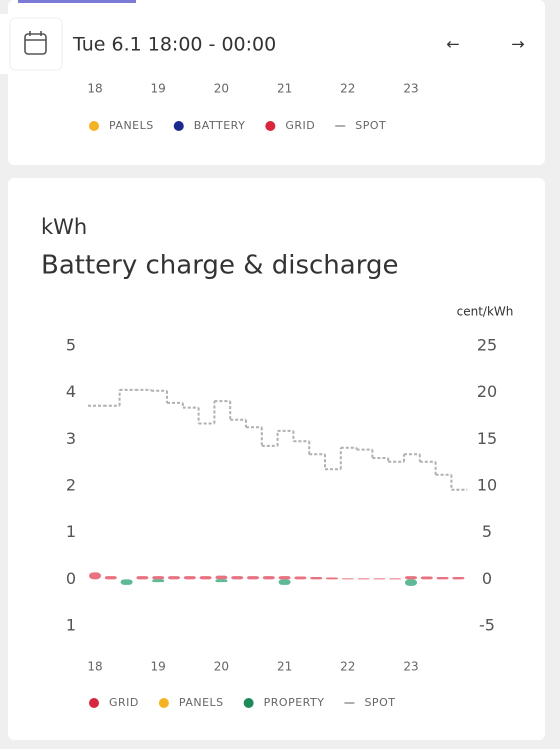 Image resolution: width=560 pixels, height=749 pixels. Describe the element at coordinates (71, 578) in the screenshot. I see `y-tick-label: 0` at that location.